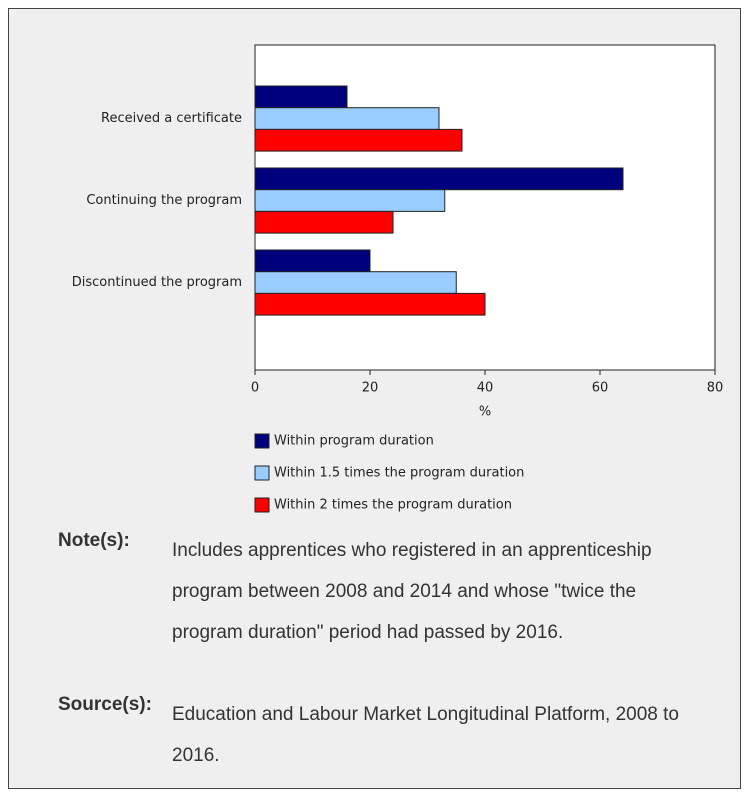 The image size is (750, 803). I want to click on y-tick-label: Received a certificate, so click(171, 118).